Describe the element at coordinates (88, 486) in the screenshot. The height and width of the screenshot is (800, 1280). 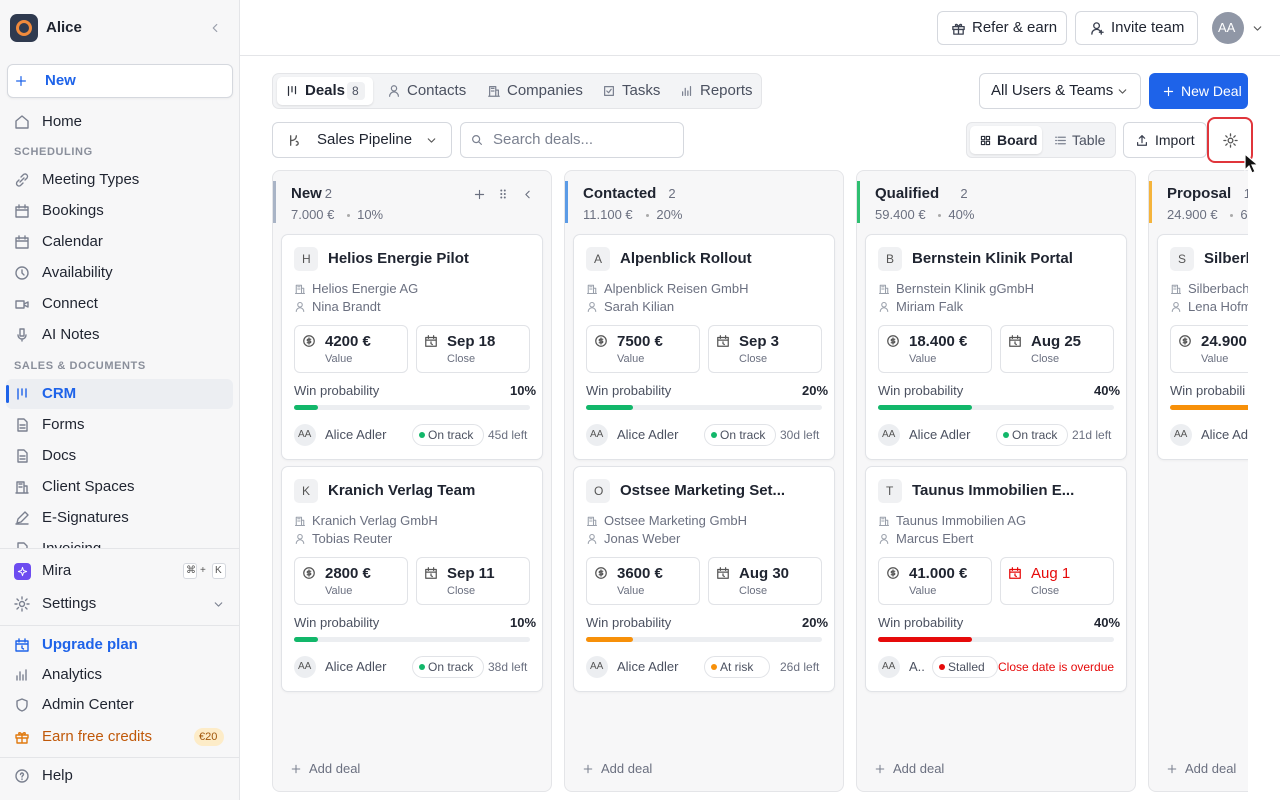
I see `nav-item: Client Spaces` at that location.